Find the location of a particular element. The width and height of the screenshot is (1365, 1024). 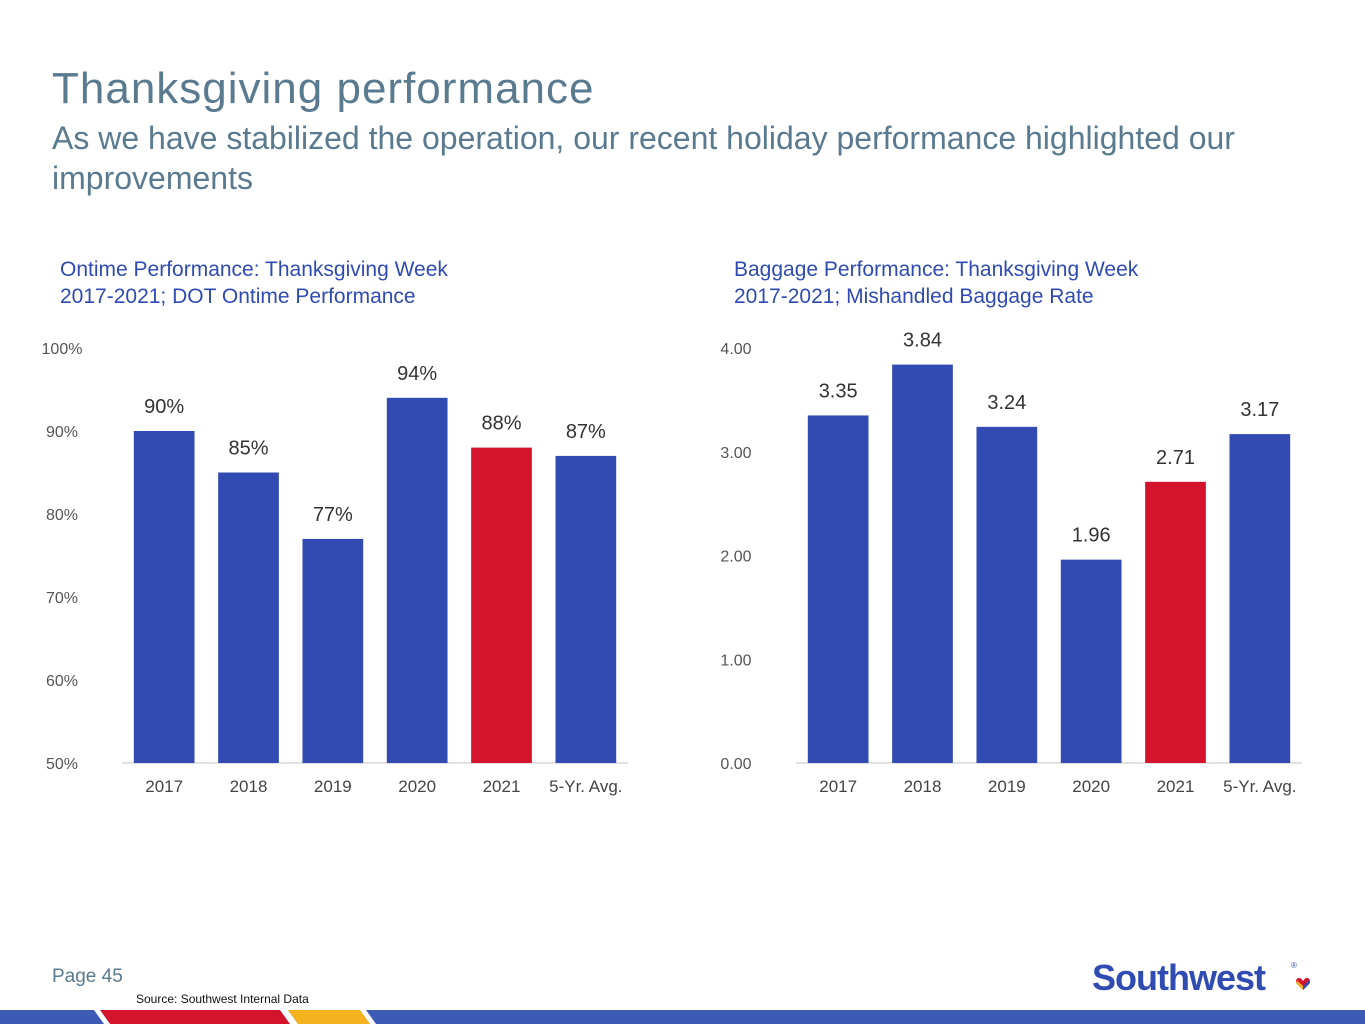

heart-icon is located at coordinates (1303, 984).